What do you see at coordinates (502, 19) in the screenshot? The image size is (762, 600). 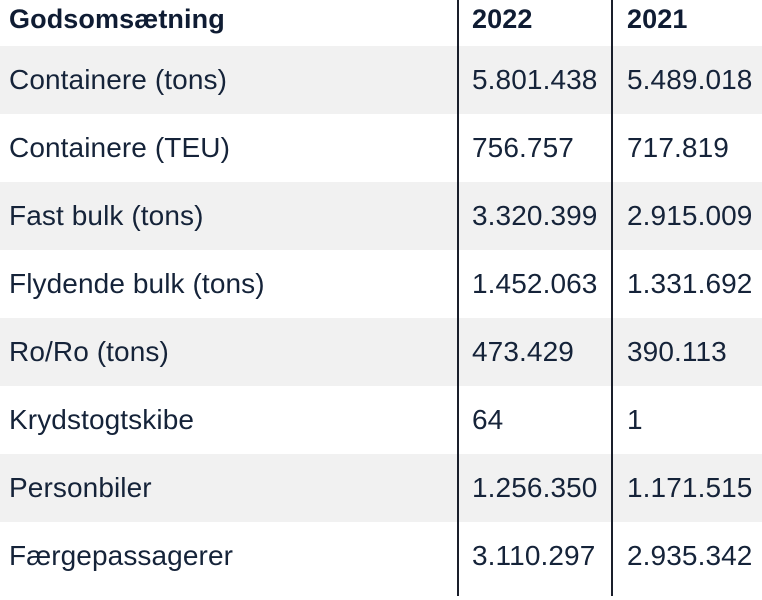 I see `header-year-2022: 2022` at bounding box center [502, 19].